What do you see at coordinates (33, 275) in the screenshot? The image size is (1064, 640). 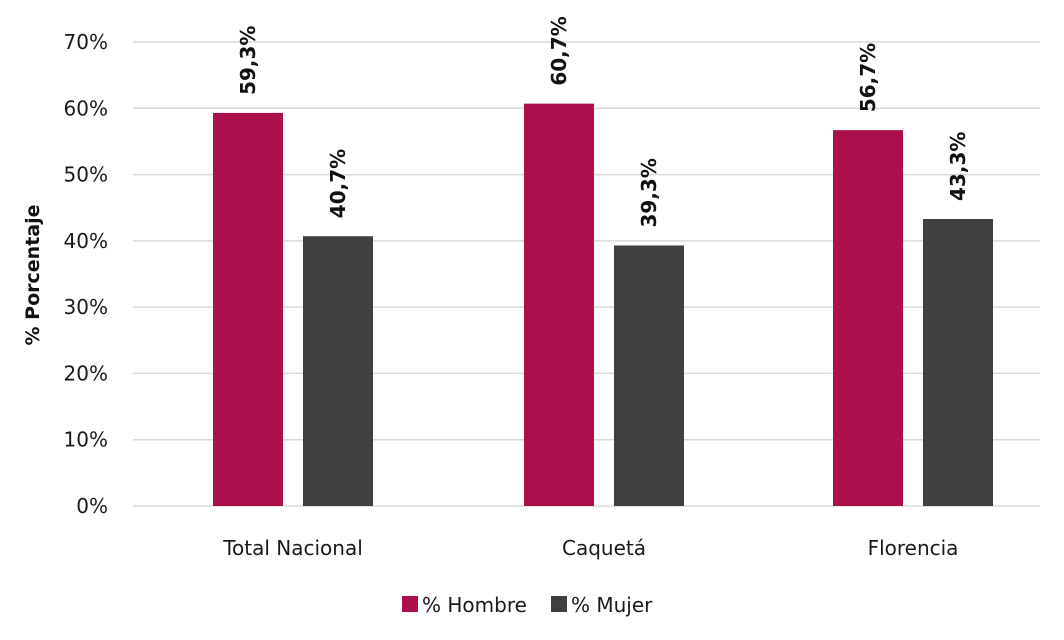 I see `y-axis-label: % Porcentaje` at bounding box center [33, 275].